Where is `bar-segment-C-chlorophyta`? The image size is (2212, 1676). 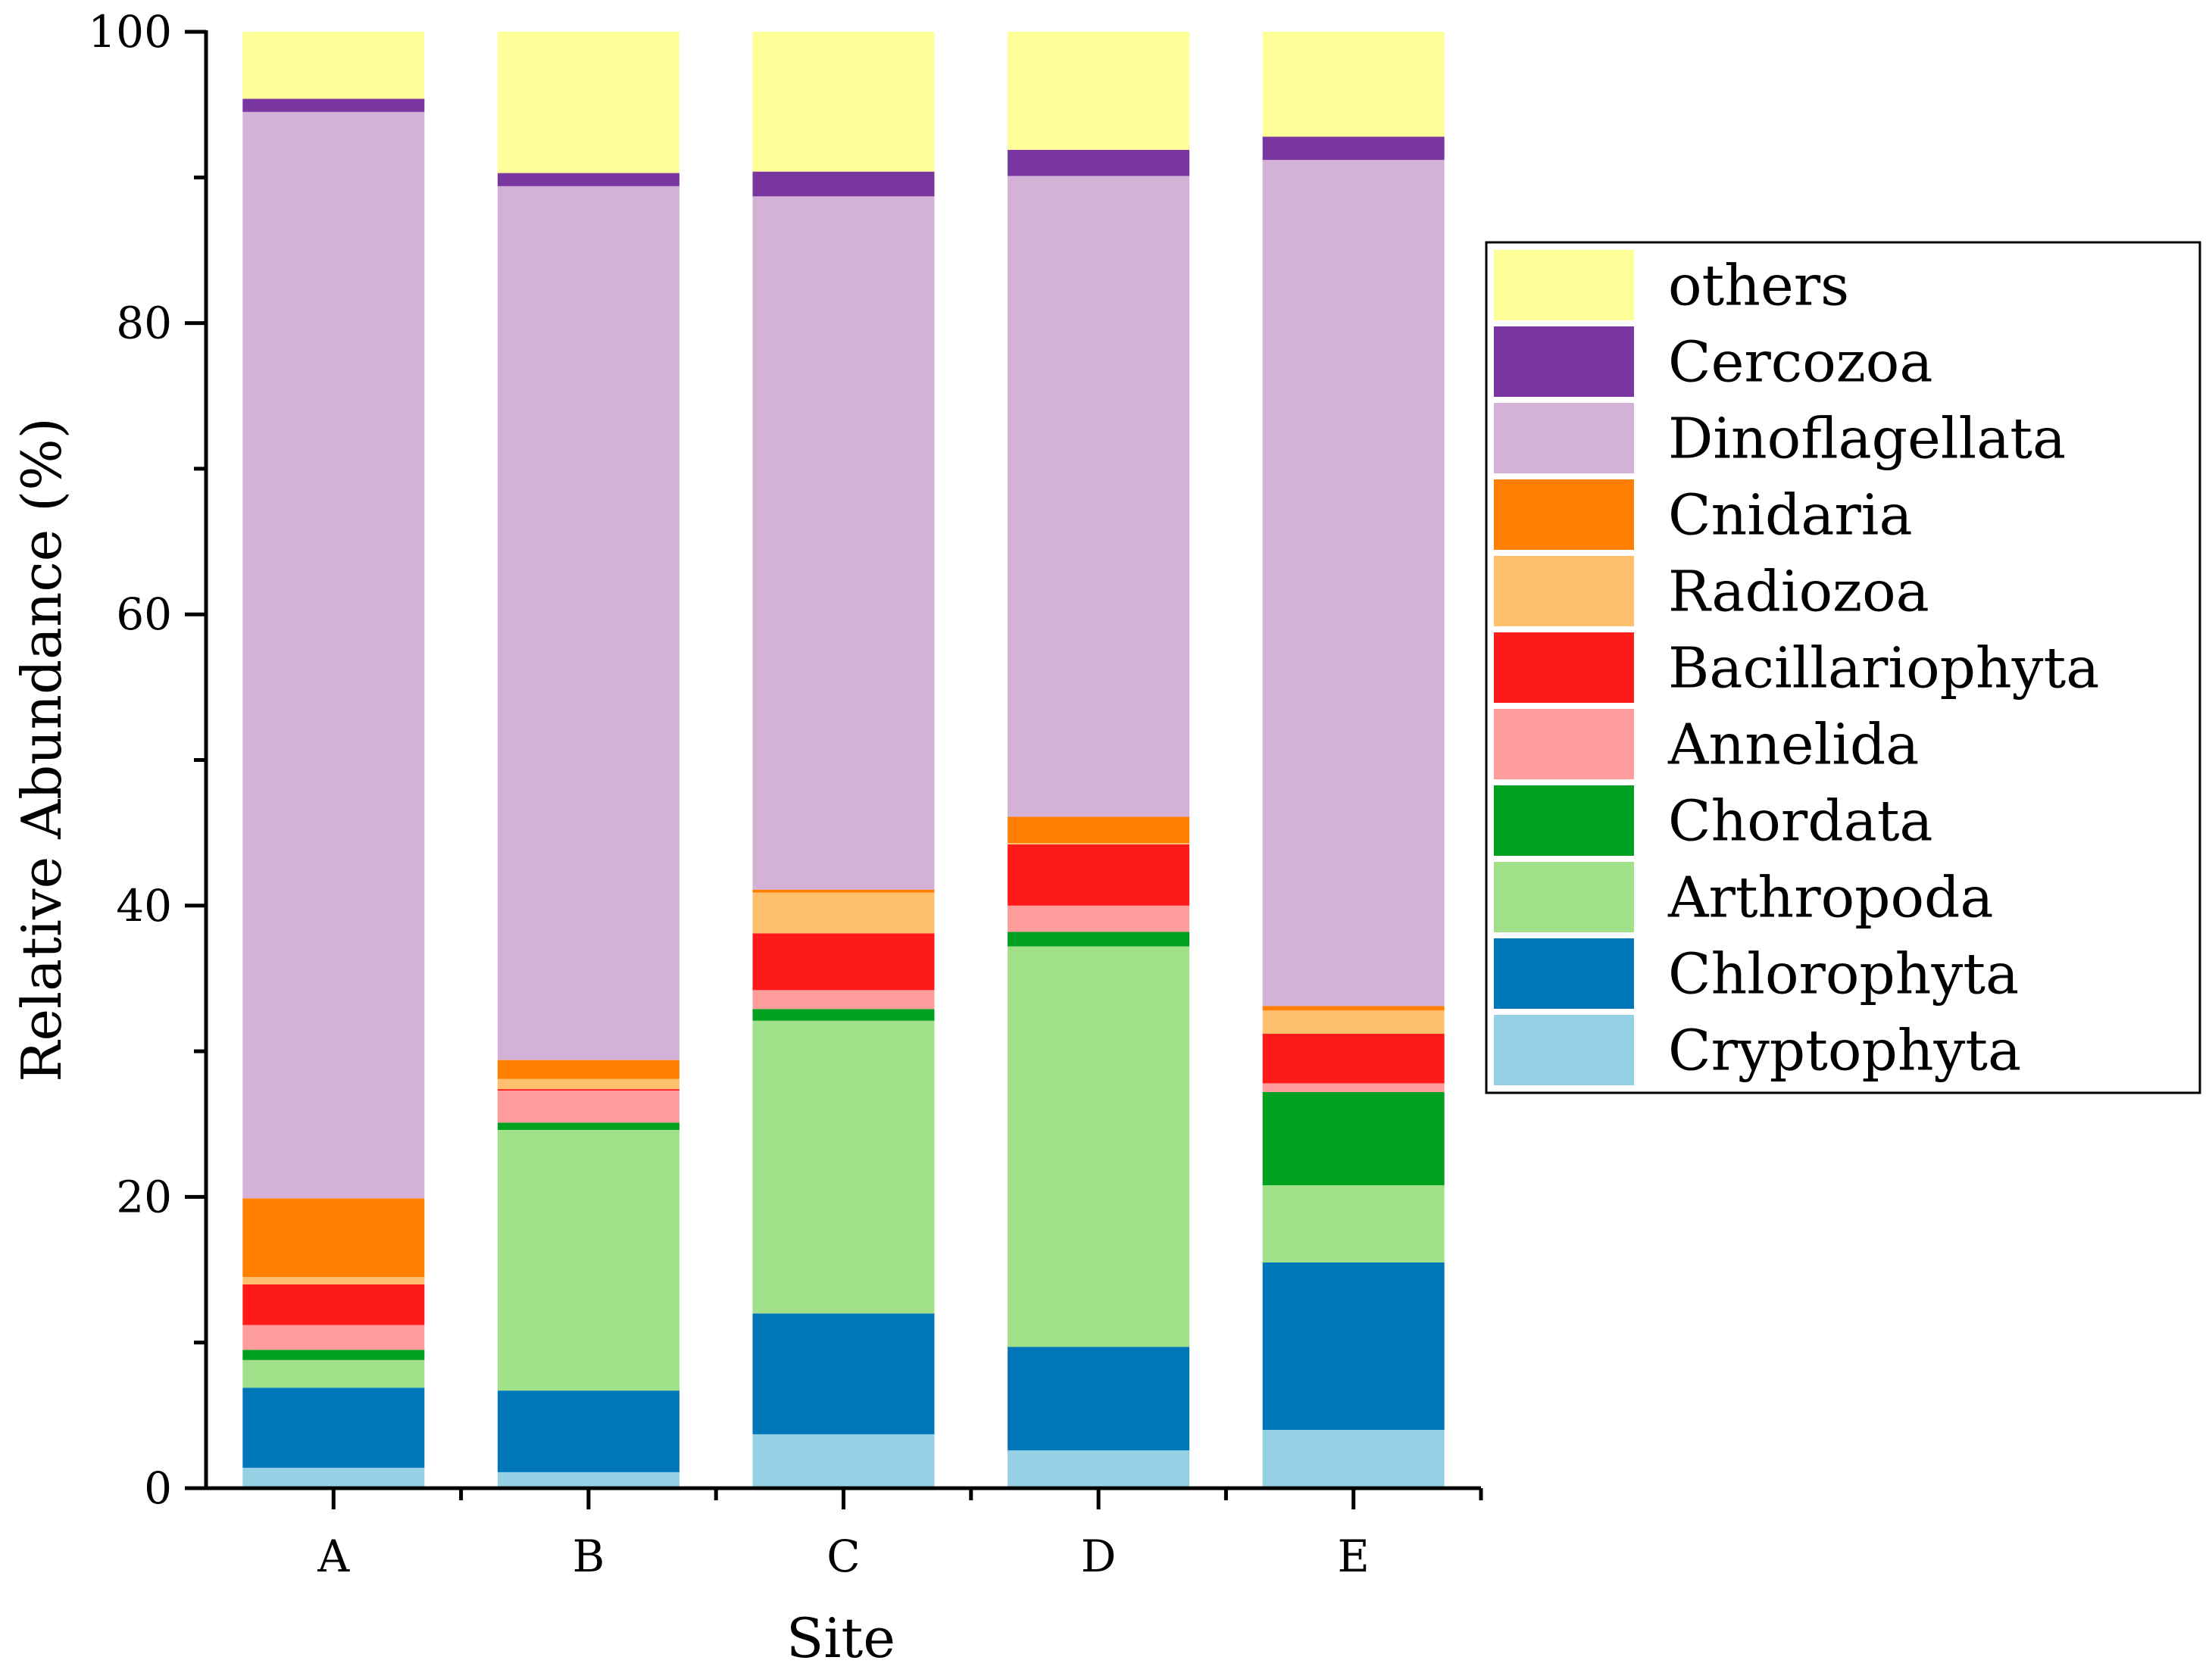 bar-segment-C-chlorophyta is located at coordinates (844, 1373).